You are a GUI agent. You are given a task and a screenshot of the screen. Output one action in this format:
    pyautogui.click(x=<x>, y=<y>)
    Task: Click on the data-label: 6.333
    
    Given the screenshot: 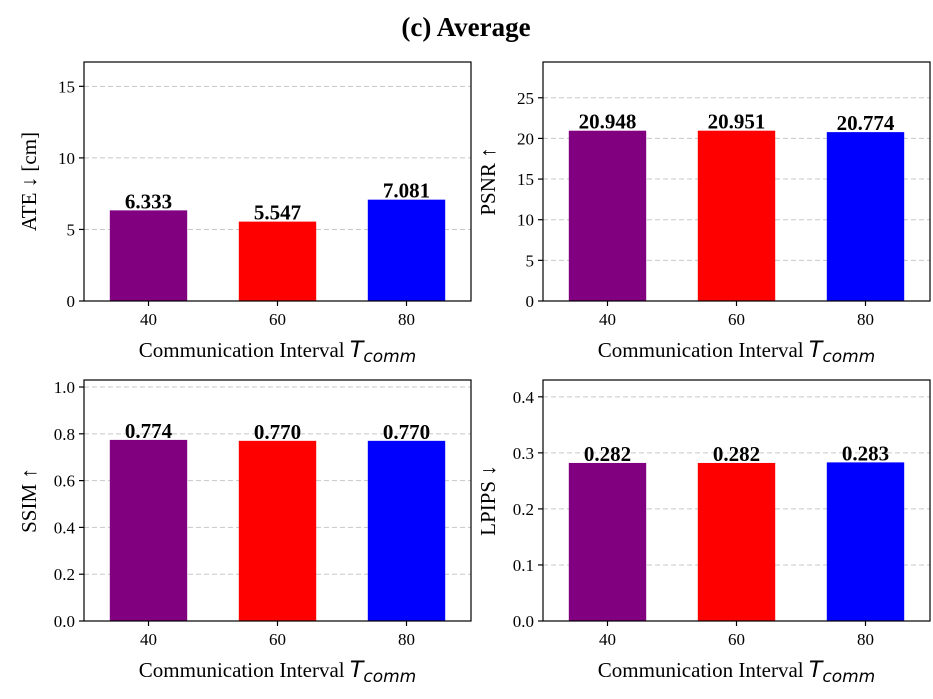 What is the action you would take?
    pyautogui.click(x=148, y=201)
    